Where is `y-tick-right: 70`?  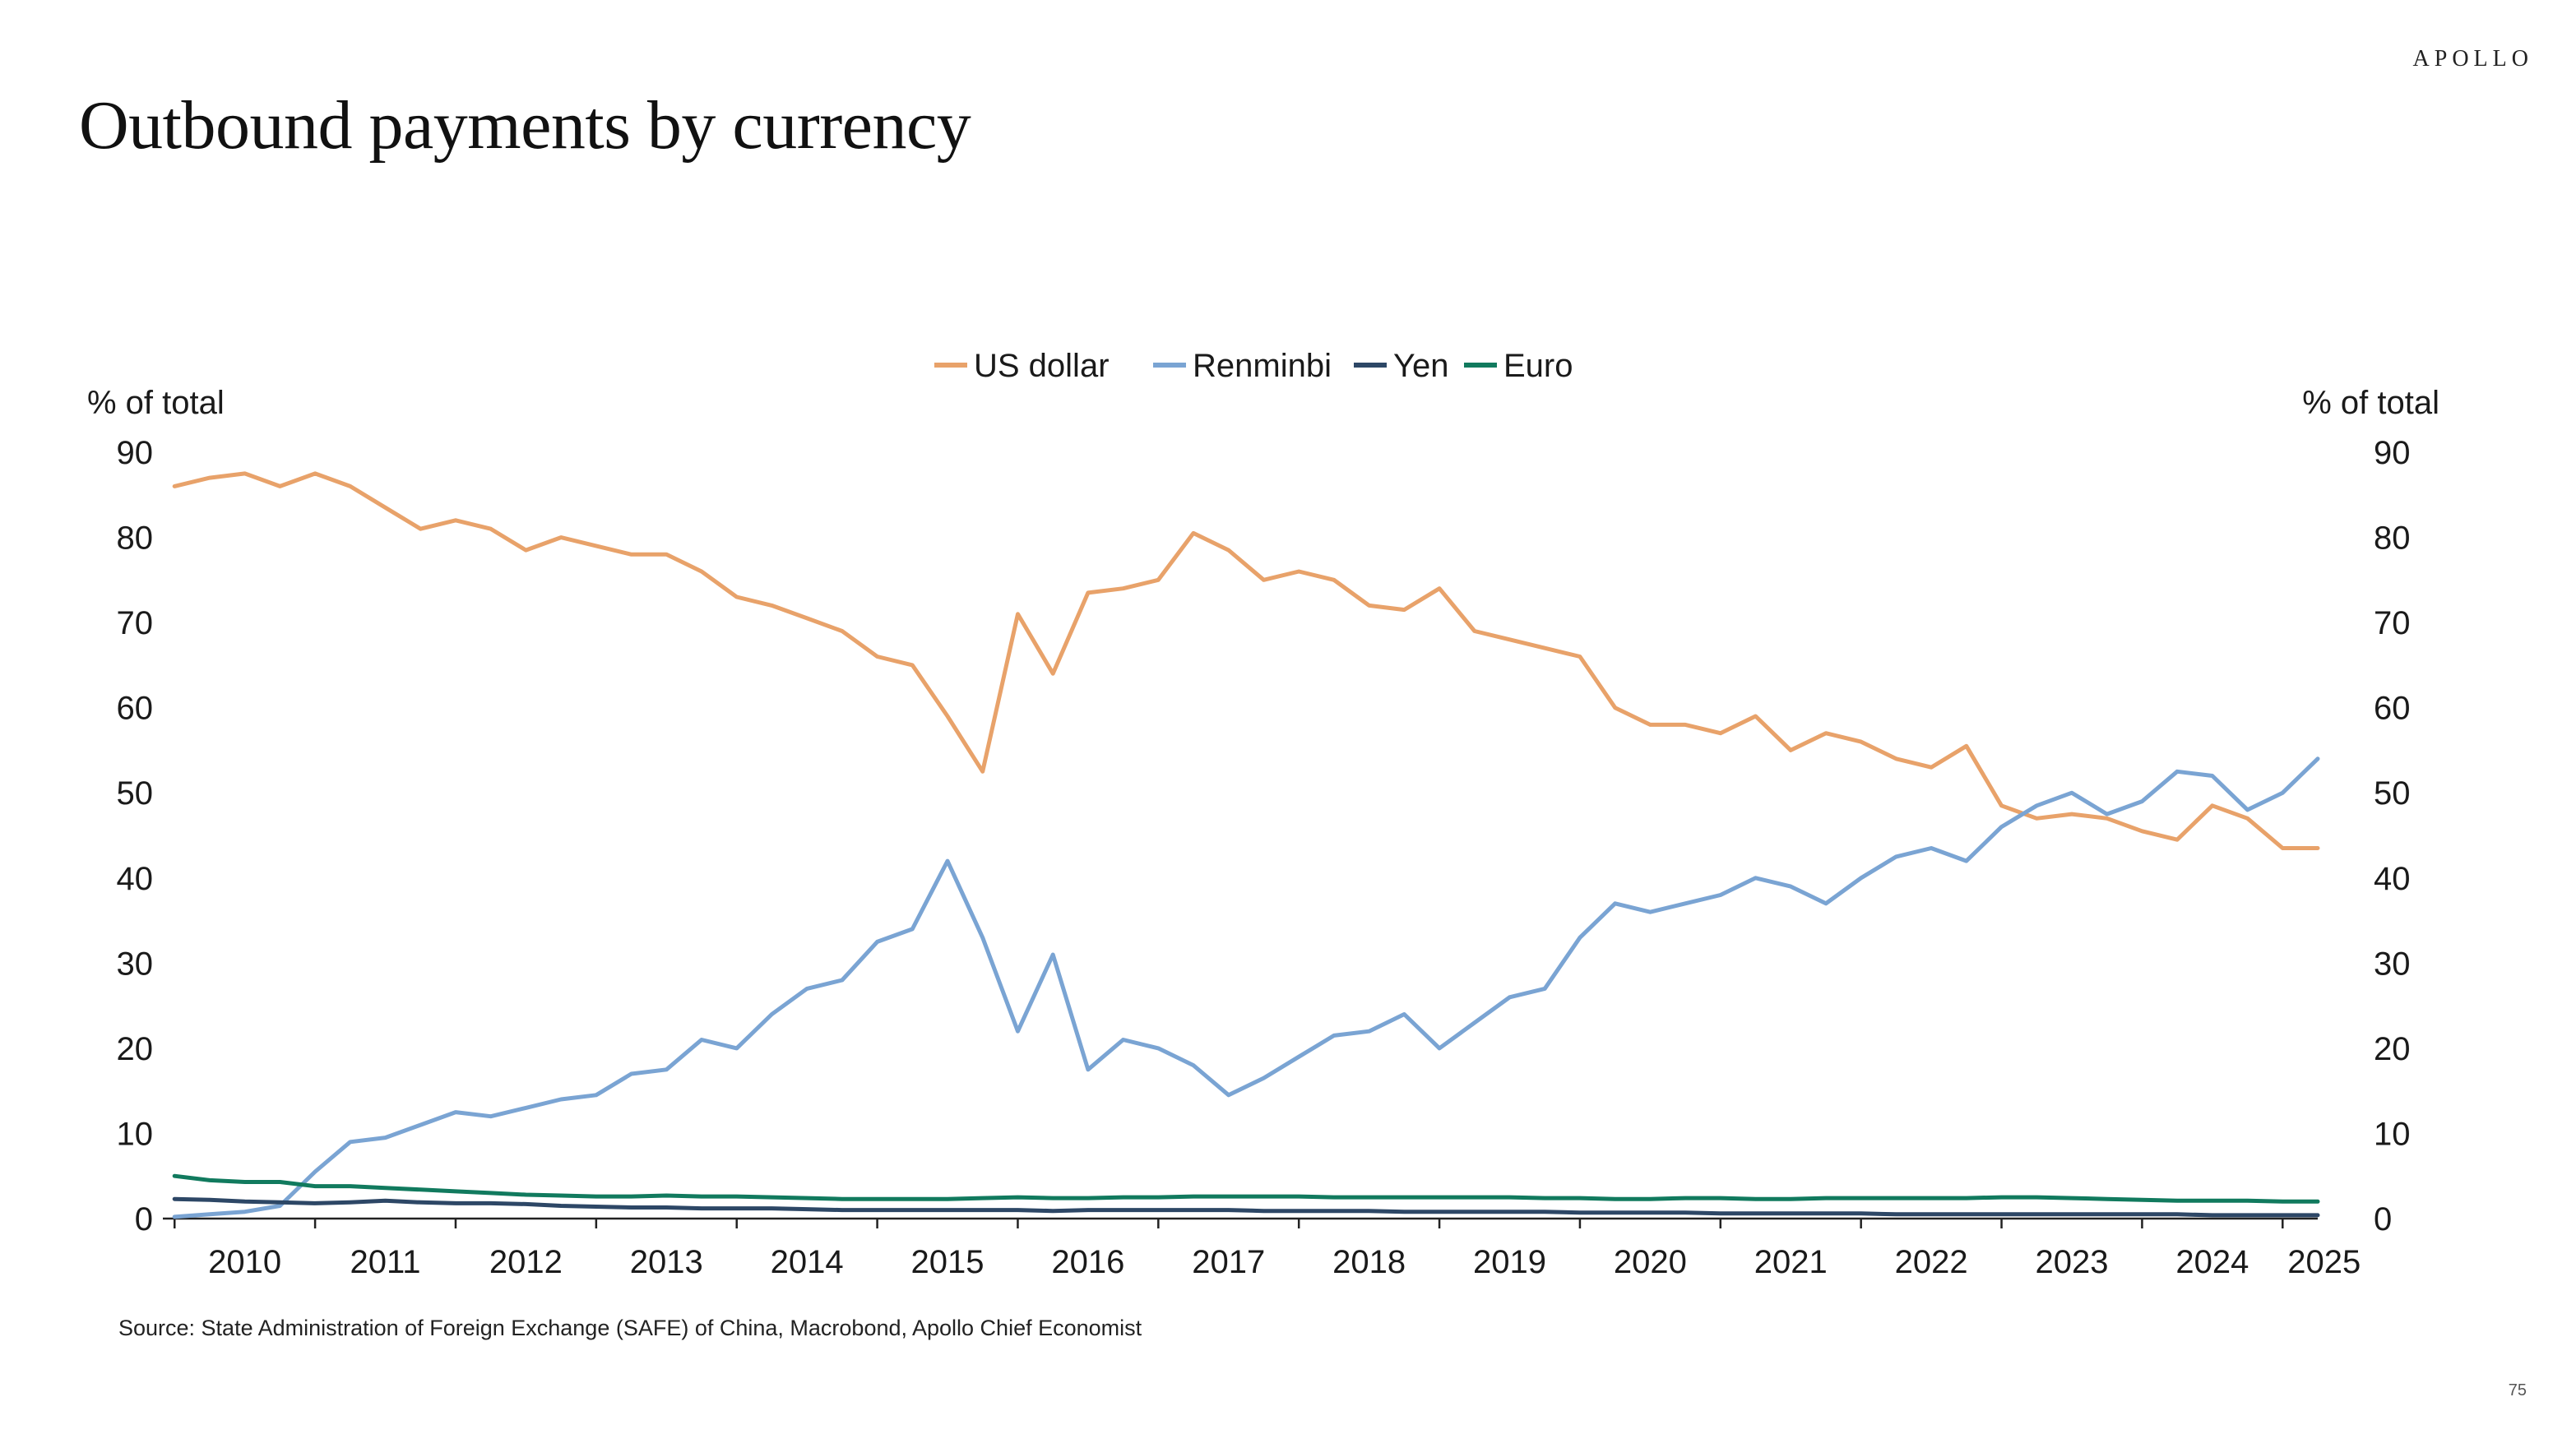 y-tick-right: 70 is located at coordinates (2392, 623).